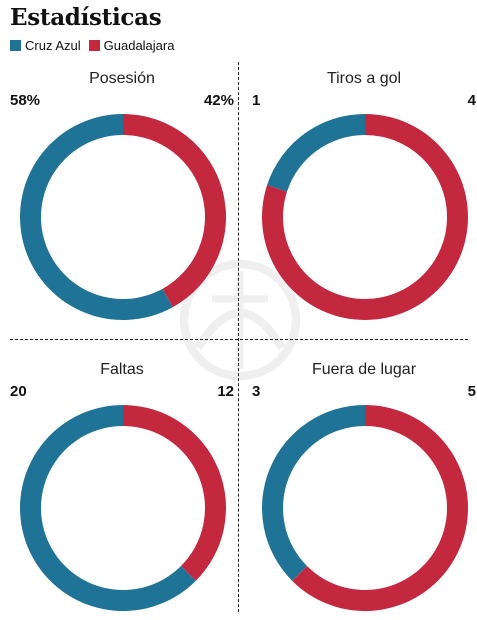 This screenshot has height=620, width=477. Describe the element at coordinates (53, 45) in the screenshot. I see `legend-label-cruz-azul: Cruz Azul` at that location.